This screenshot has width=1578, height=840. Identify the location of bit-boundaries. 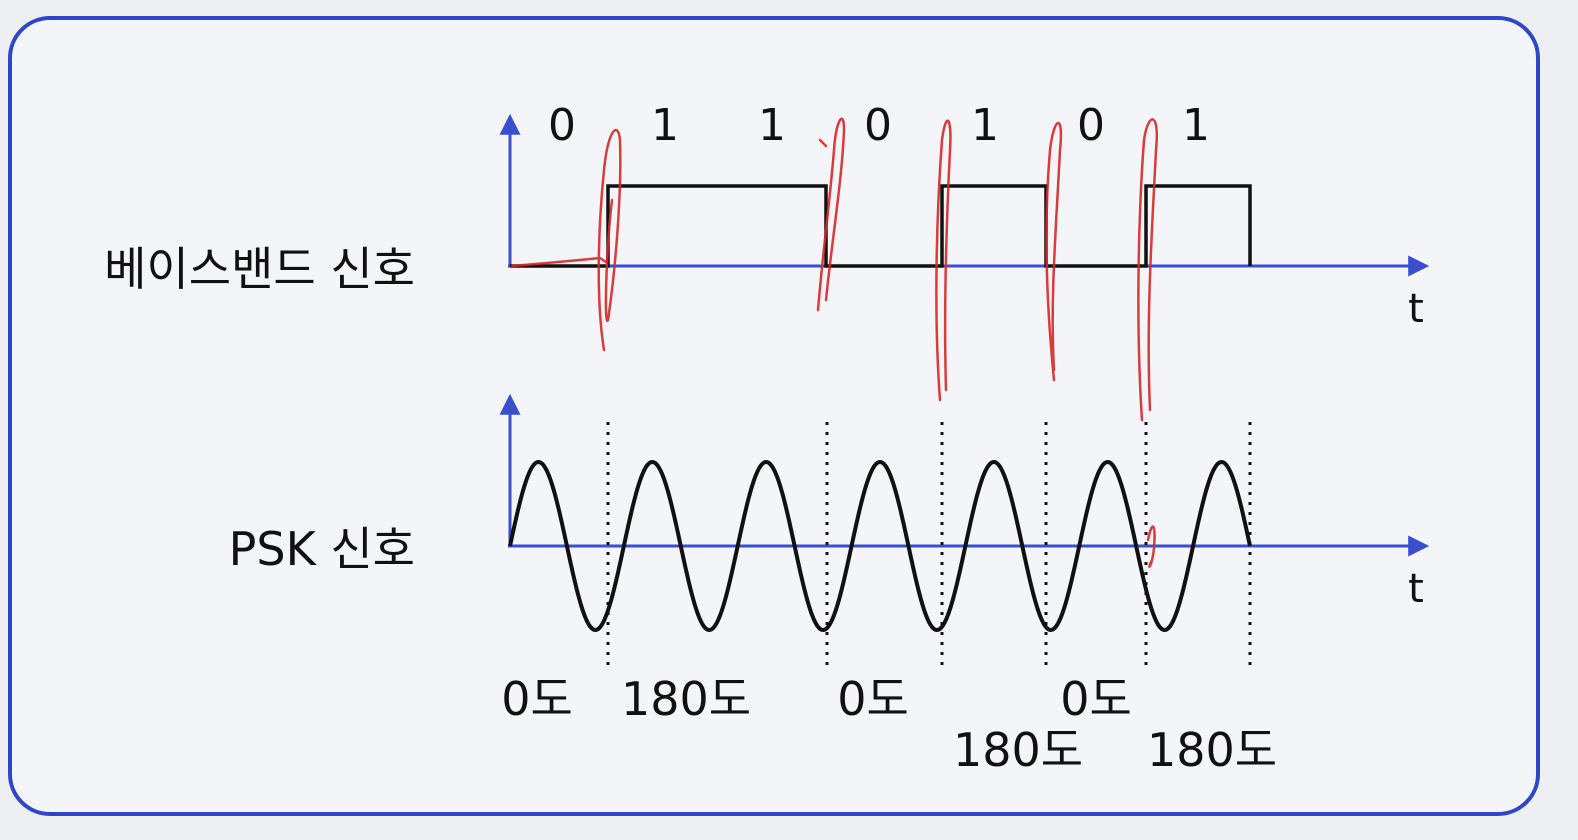
(929, 547).